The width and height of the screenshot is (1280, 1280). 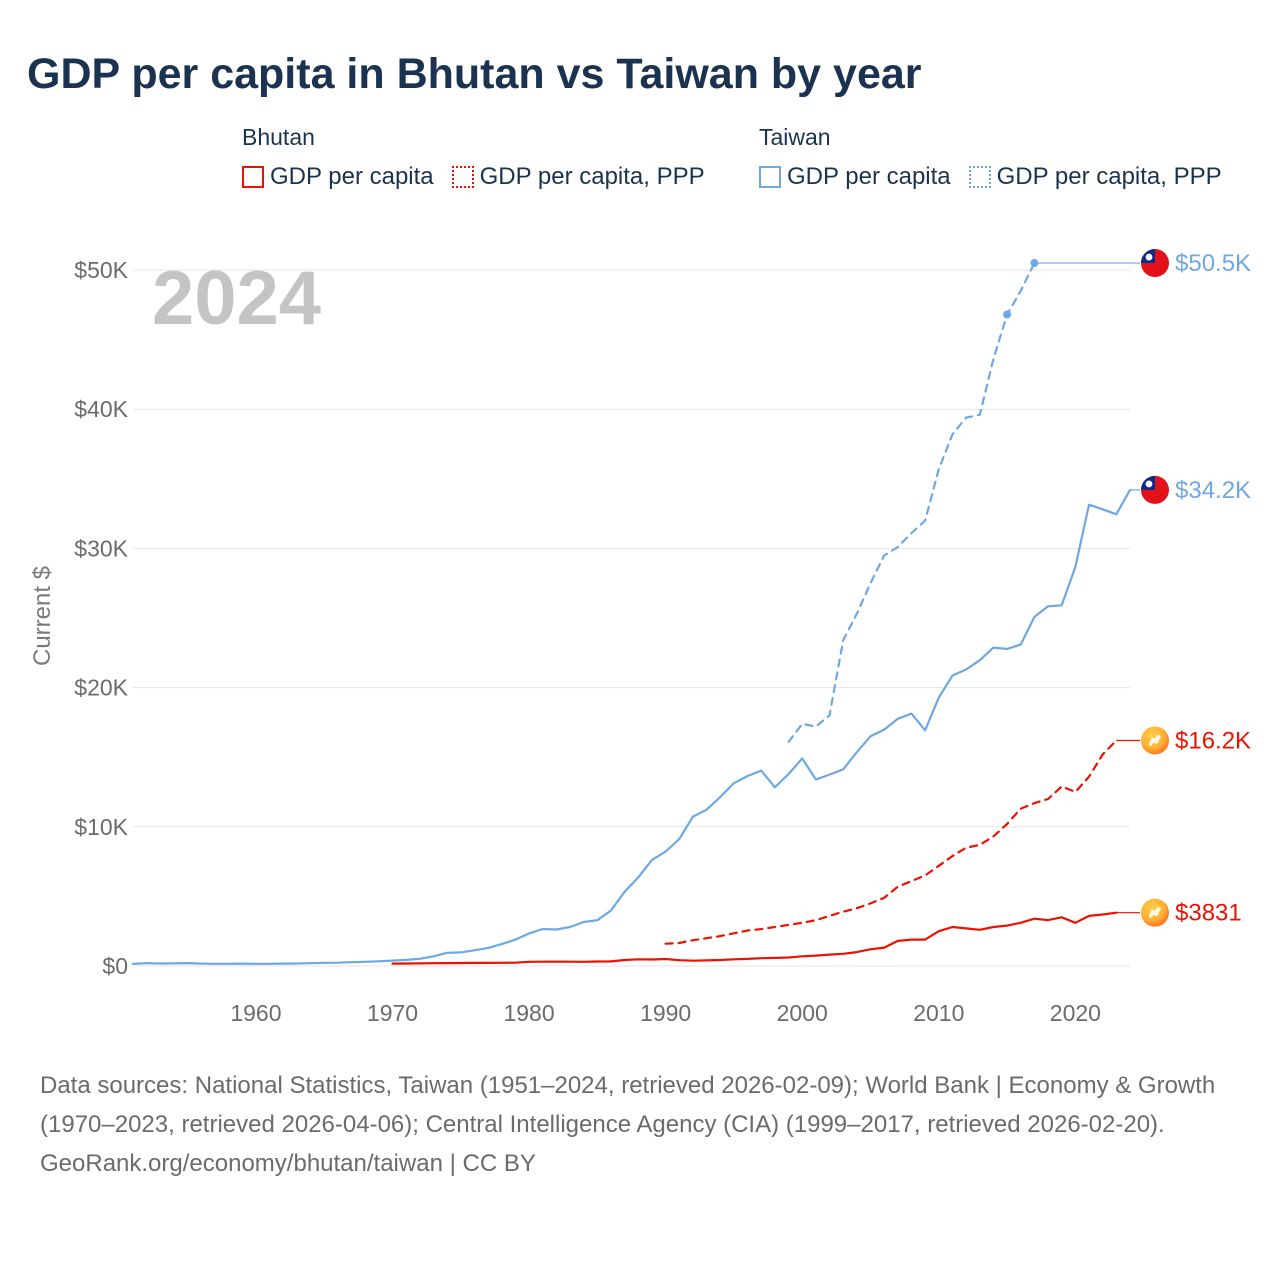 I want to click on x-tick-label: 2000, so click(x=802, y=1013).